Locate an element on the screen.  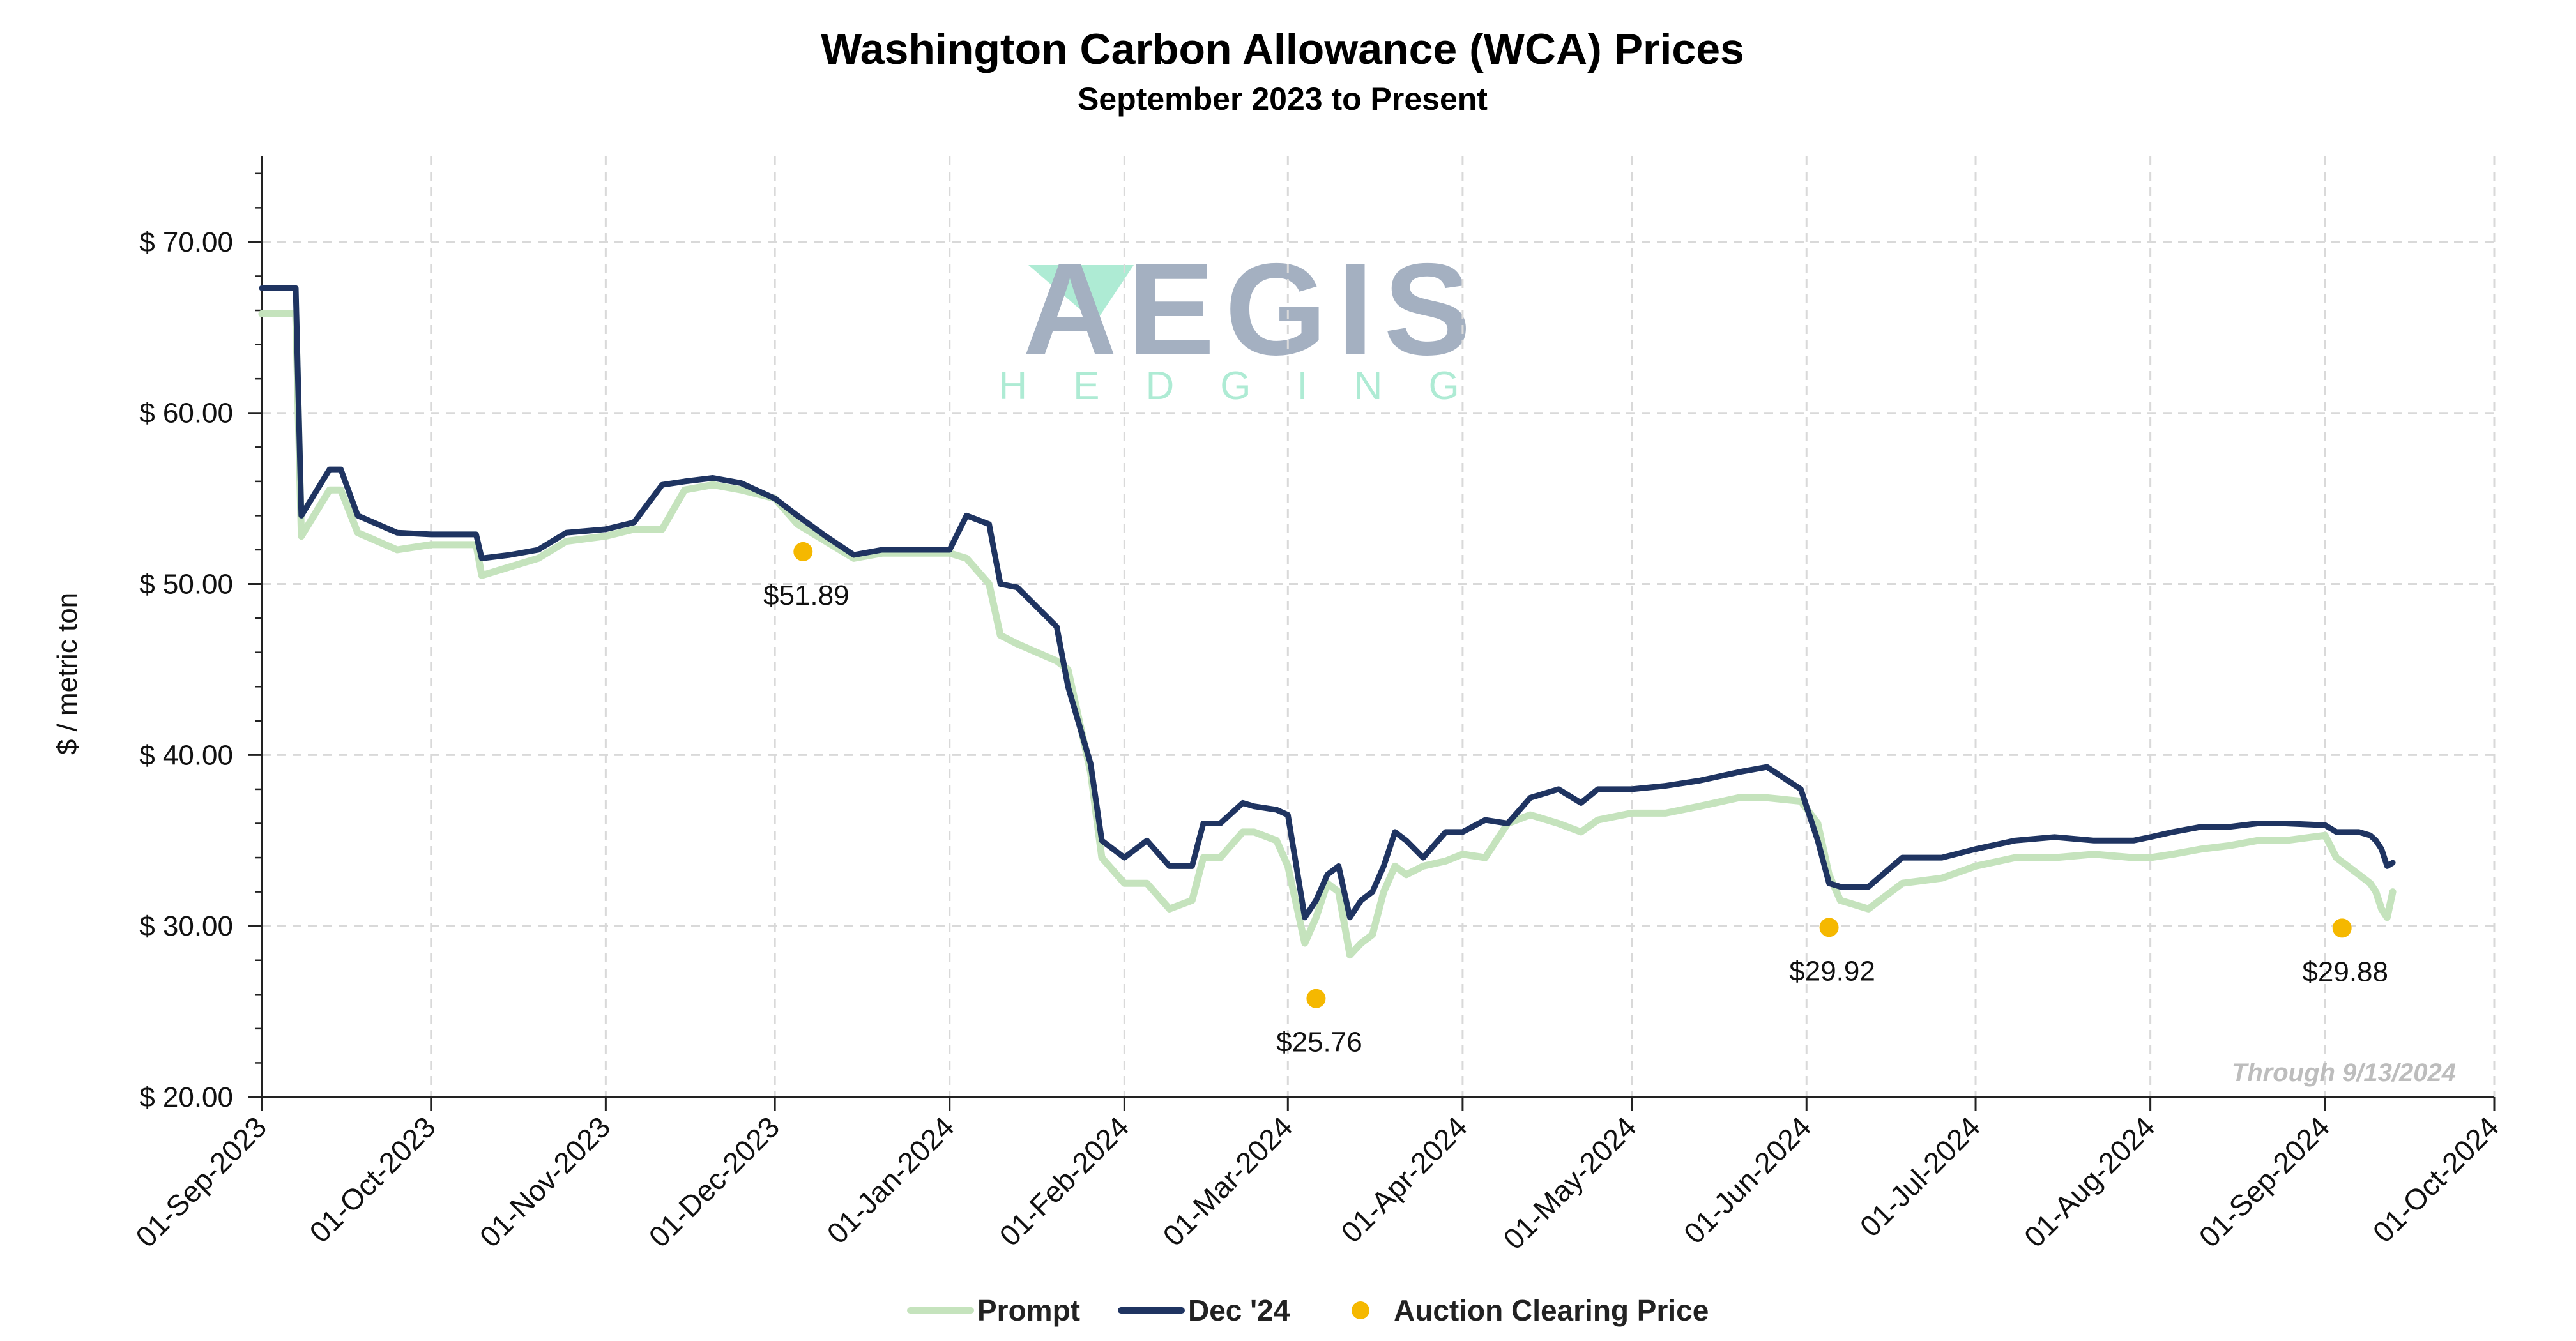
logo-wordmark-aegis: AEGIS is located at coordinates (1252, 309).